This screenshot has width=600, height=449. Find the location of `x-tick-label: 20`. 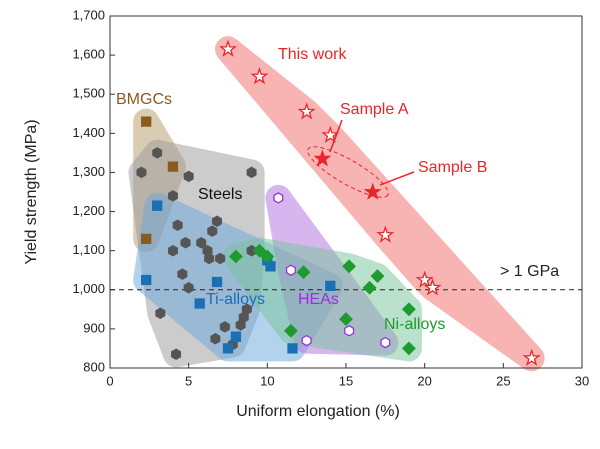

x-tick-label: 20 is located at coordinates (424, 380).